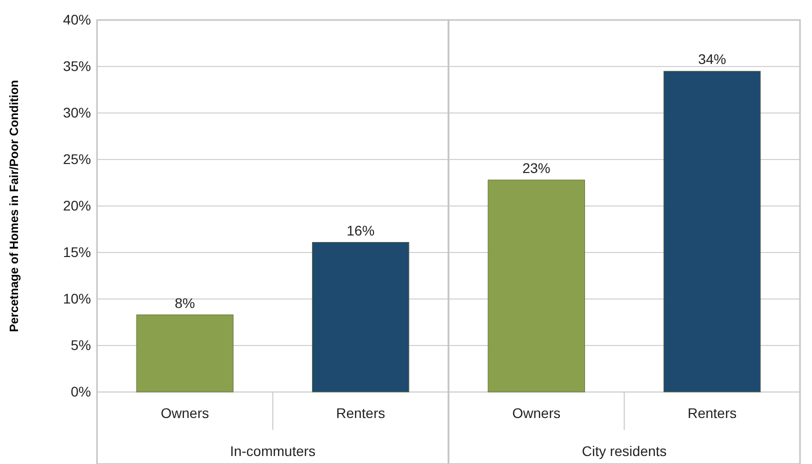 The width and height of the screenshot is (812, 464). Describe the element at coordinates (76, 19) in the screenshot. I see `y-tick-label: 40%` at that location.